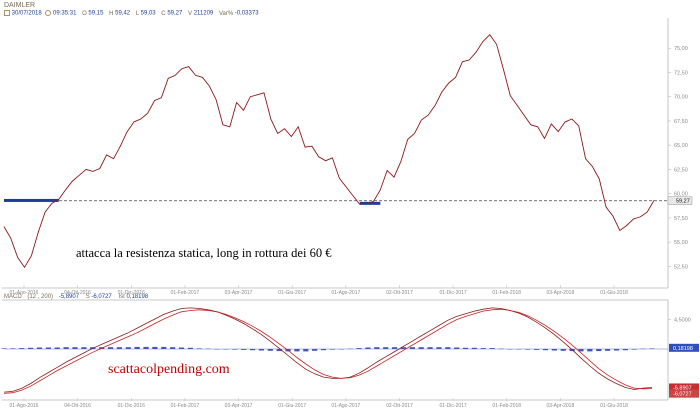 The height and width of the screenshot is (414, 700). Describe the element at coordinates (681, 122) in the screenshot. I see `price-y-tick-label: 67,50` at that location.